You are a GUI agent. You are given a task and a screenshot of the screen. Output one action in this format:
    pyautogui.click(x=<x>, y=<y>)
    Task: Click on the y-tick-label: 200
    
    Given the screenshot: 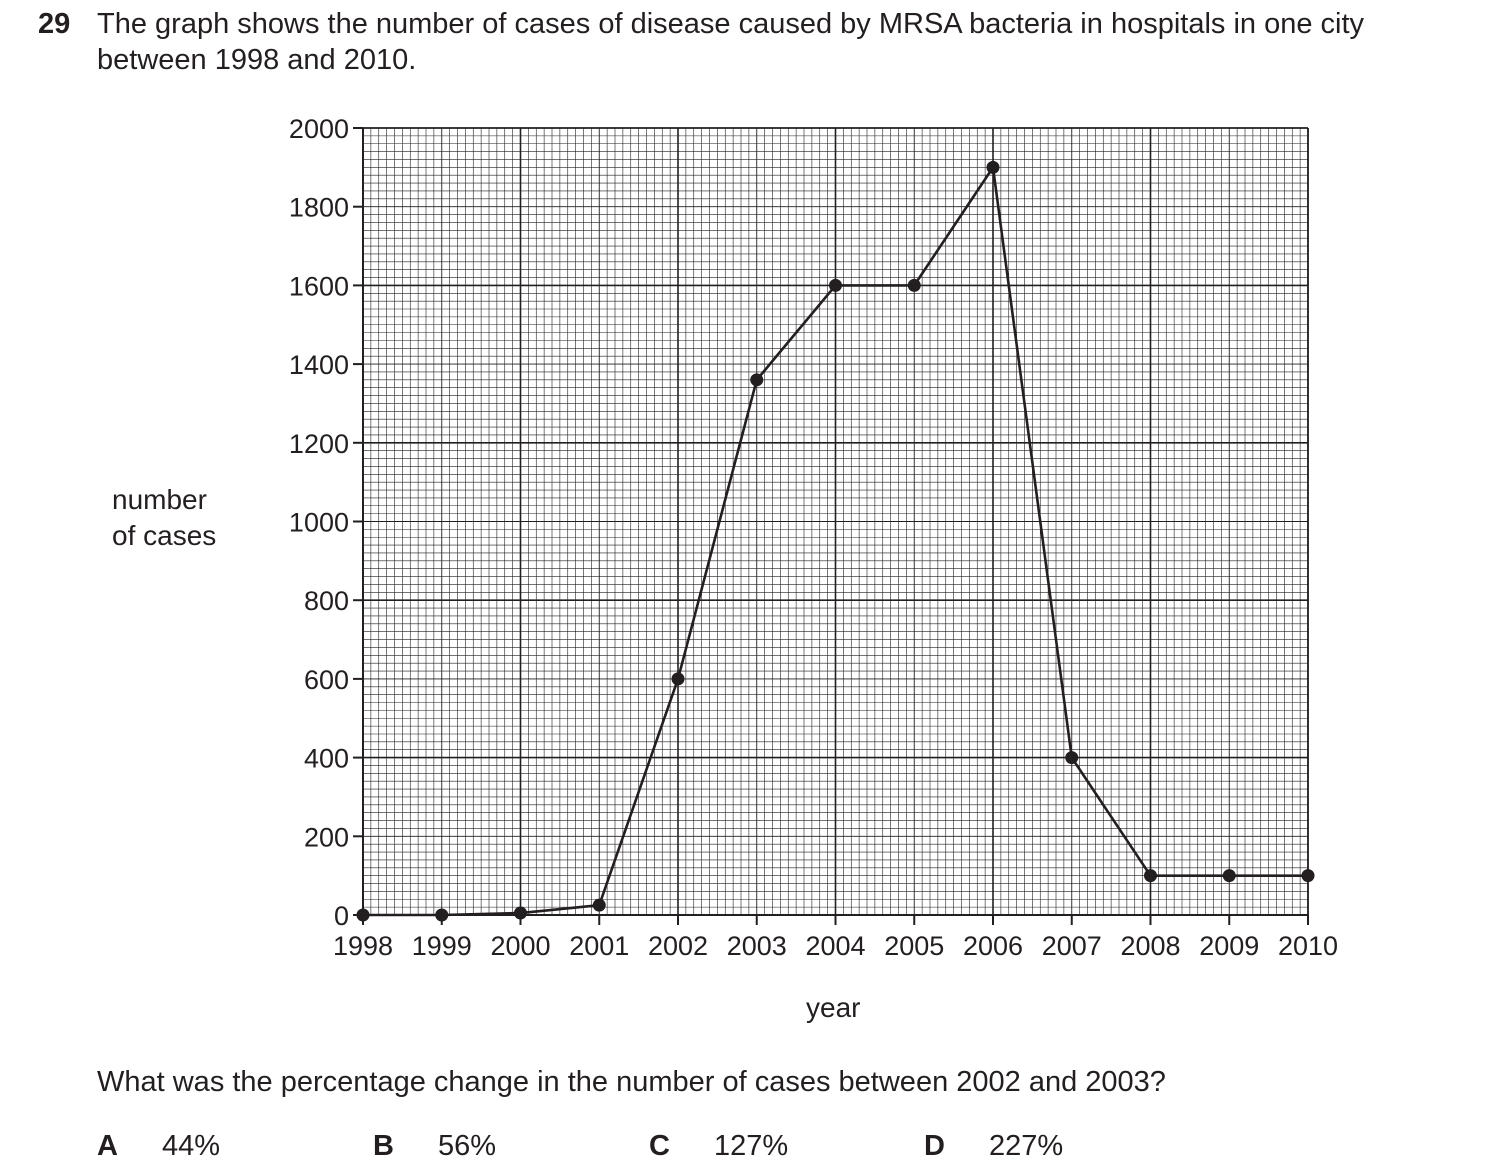 What is the action you would take?
    pyautogui.click(x=326, y=837)
    